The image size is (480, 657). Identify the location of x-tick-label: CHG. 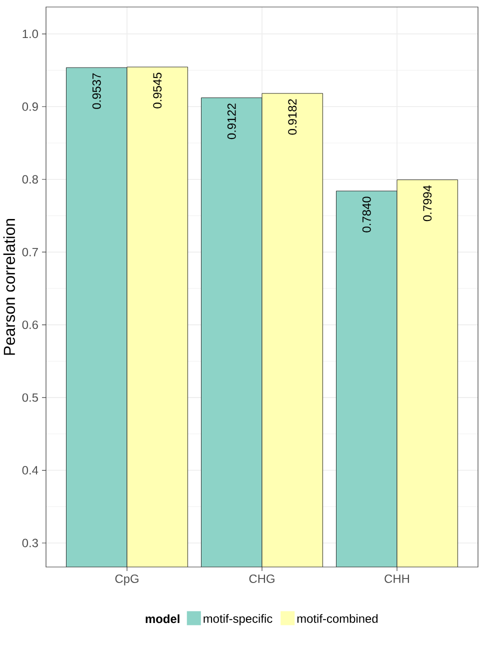
(261, 578).